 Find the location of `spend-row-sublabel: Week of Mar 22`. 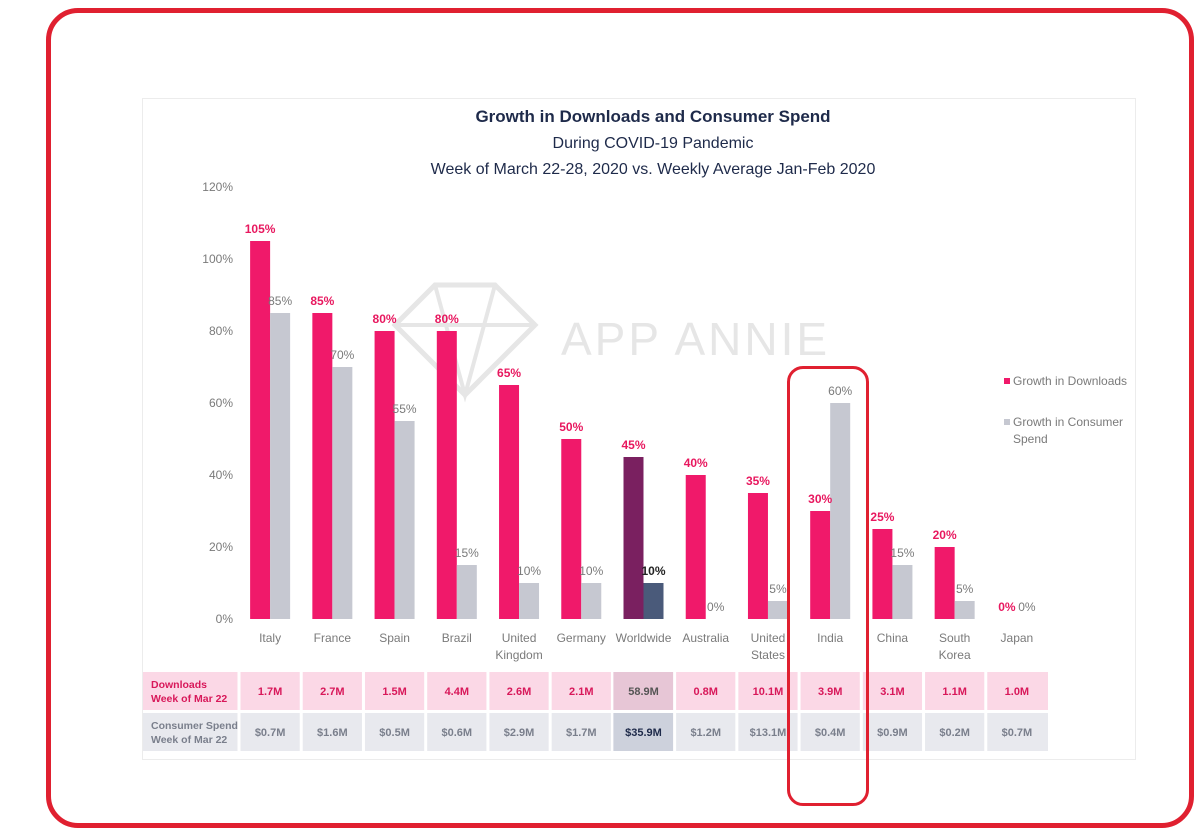

spend-row-sublabel: Week of Mar 22 is located at coordinates (189, 740).